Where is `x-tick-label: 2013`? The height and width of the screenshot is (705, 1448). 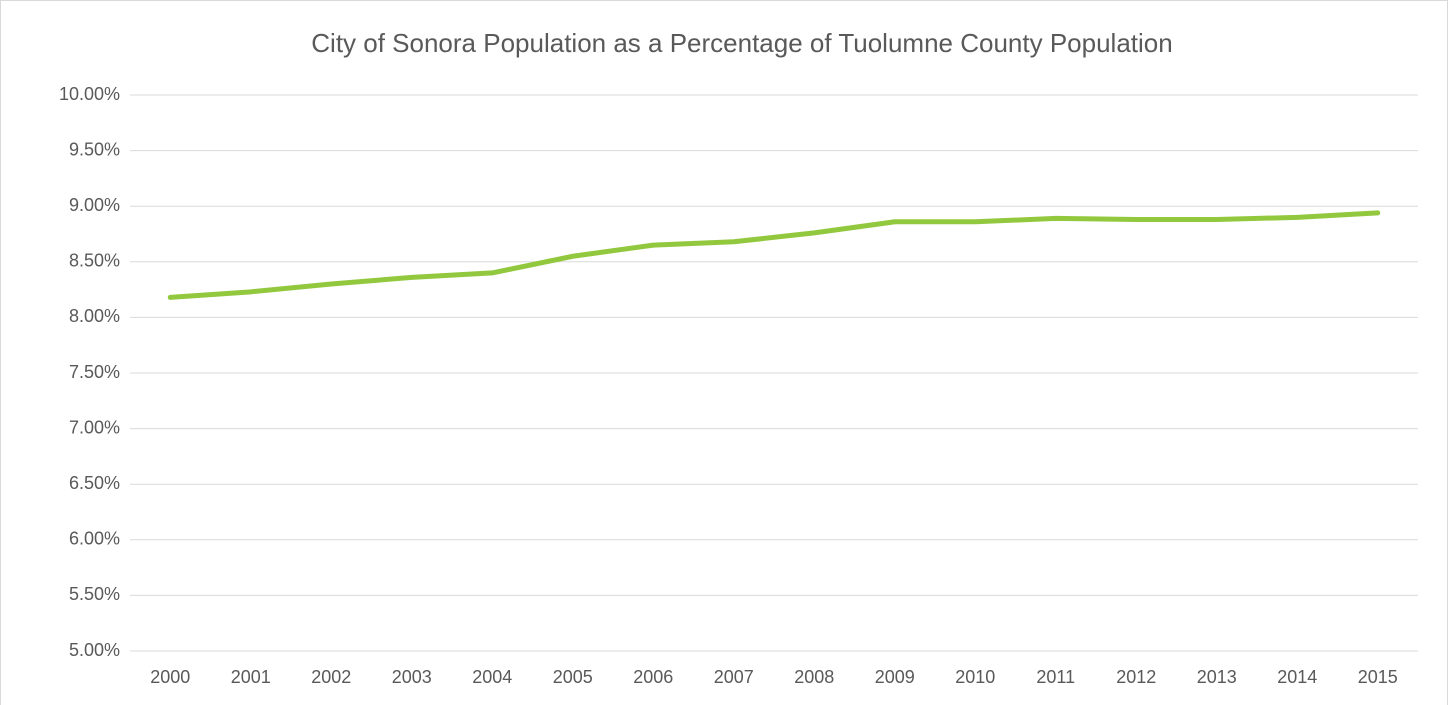
x-tick-label: 2013 is located at coordinates (1217, 677).